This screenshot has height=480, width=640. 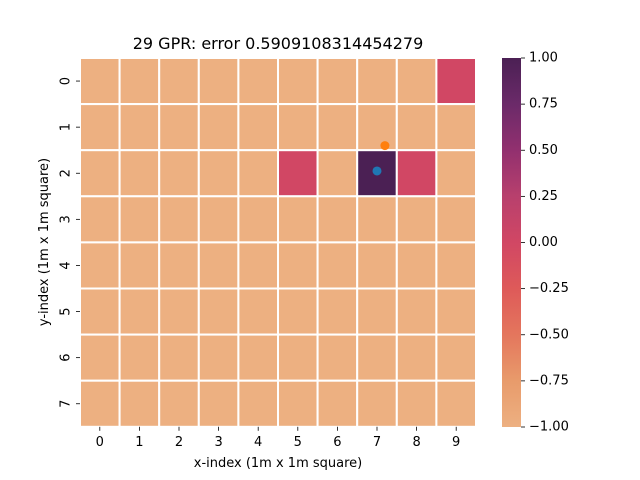 I want to click on x-tick-label: 9, so click(x=456, y=442).